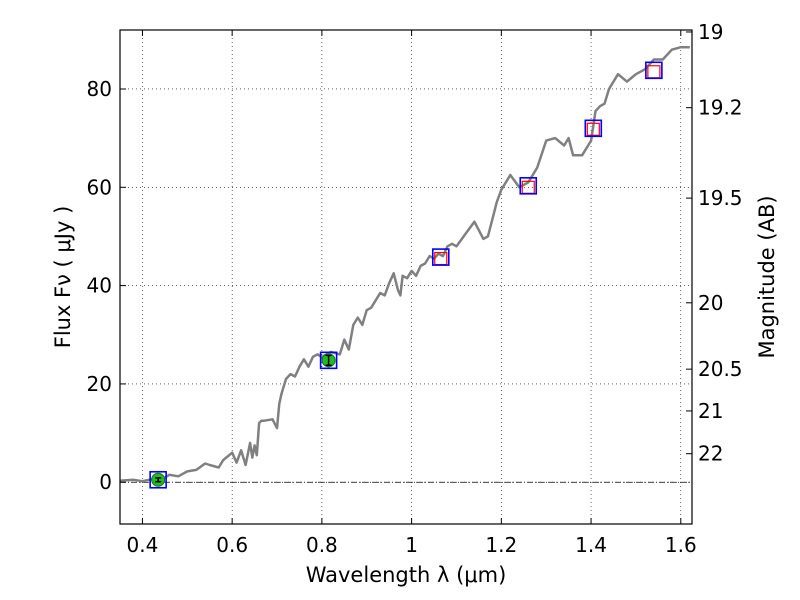 This screenshot has width=800, height=600. I want to click on right-tick-label: 21, so click(710, 411).